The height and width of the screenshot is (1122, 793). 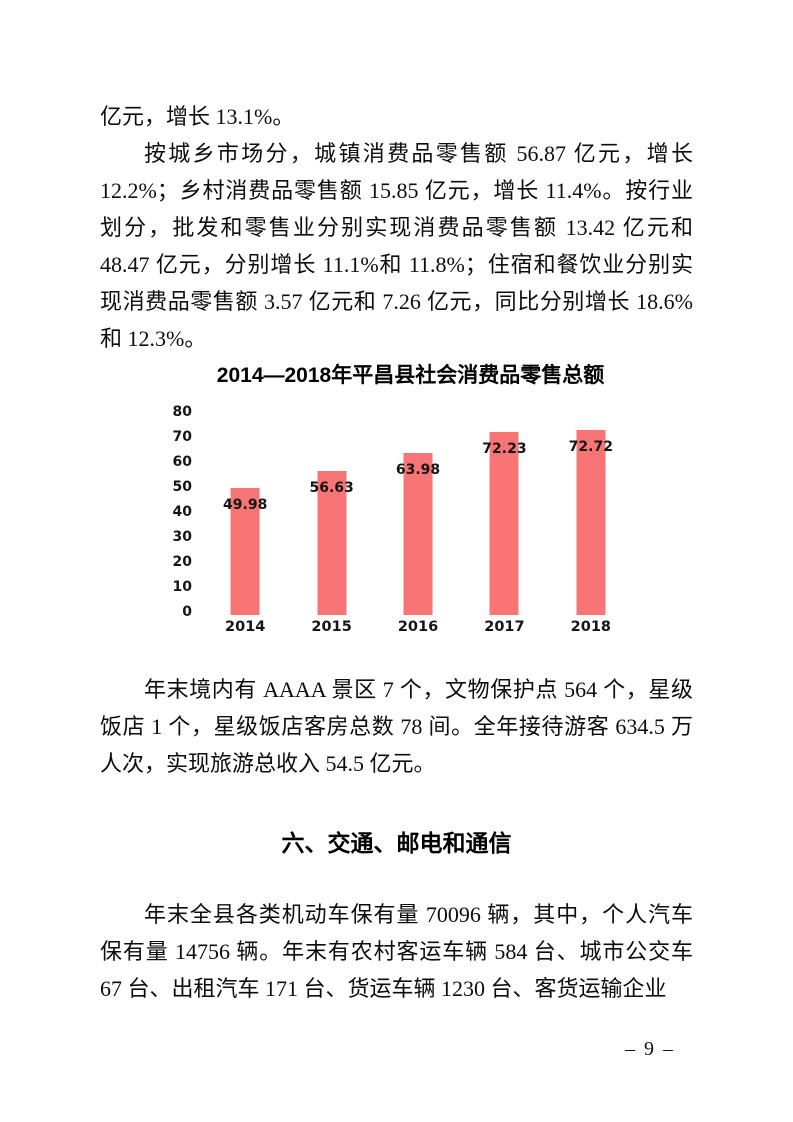 What do you see at coordinates (182, 587) in the screenshot?
I see `y-tick-label: 10` at bounding box center [182, 587].